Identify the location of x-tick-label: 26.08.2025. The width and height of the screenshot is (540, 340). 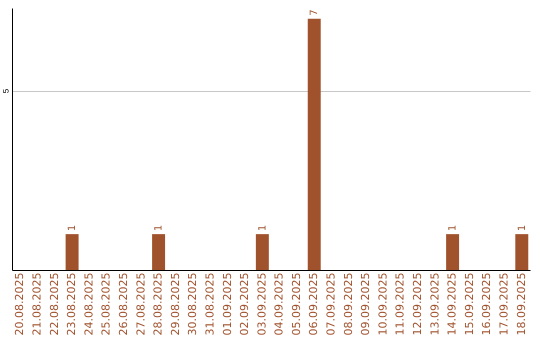
(123, 304).